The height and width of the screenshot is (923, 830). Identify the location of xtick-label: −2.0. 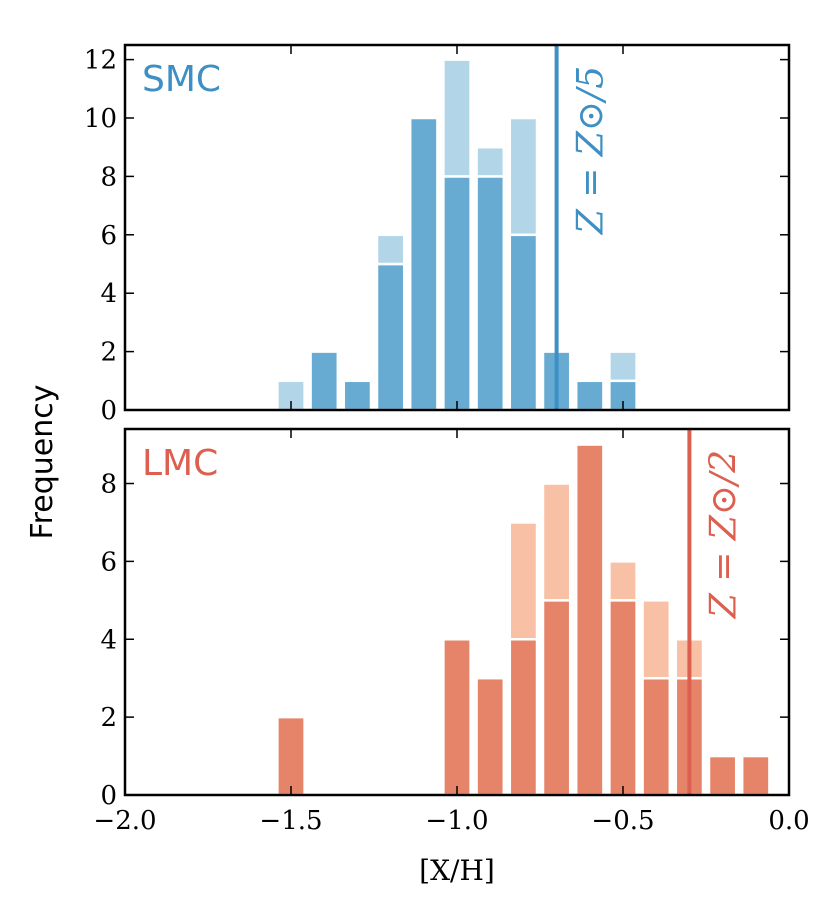
(124, 821).